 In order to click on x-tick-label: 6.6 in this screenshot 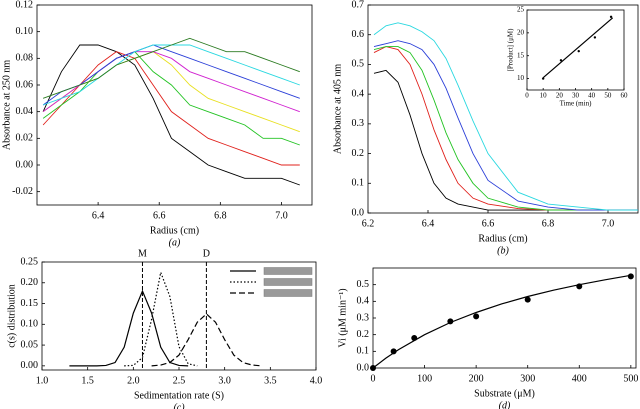, I will do `click(488, 223)`.